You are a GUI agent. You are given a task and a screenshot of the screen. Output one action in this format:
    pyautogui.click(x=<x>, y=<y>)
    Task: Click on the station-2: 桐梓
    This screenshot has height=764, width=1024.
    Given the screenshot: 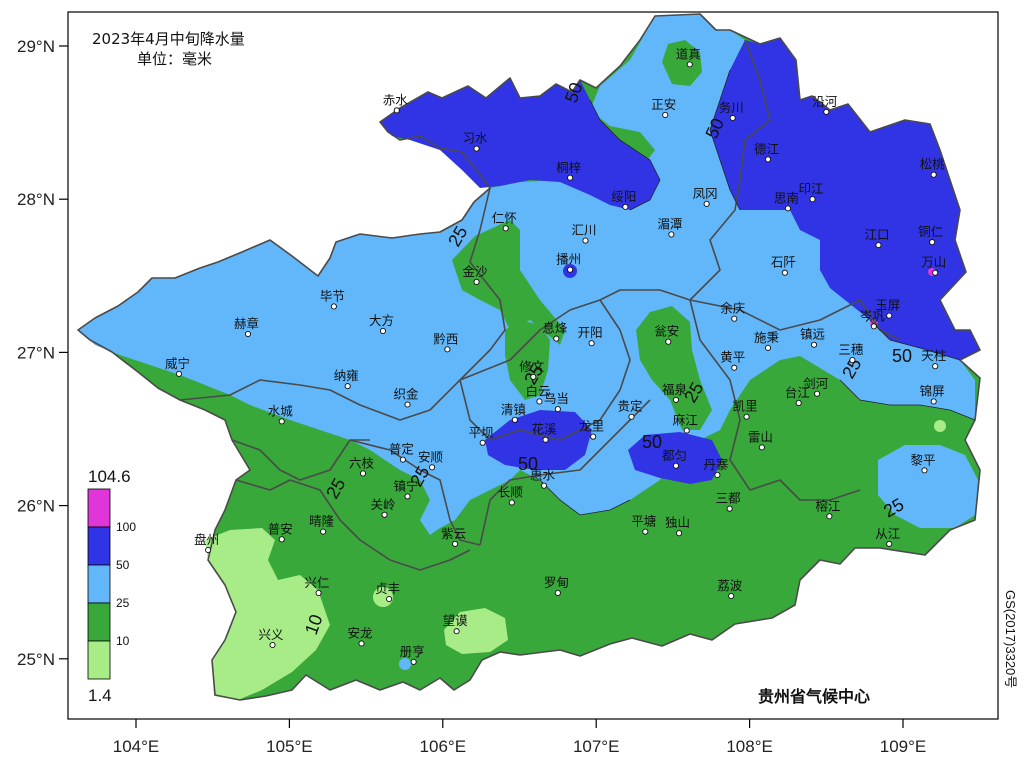 What is the action you would take?
    pyautogui.click(x=568, y=170)
    